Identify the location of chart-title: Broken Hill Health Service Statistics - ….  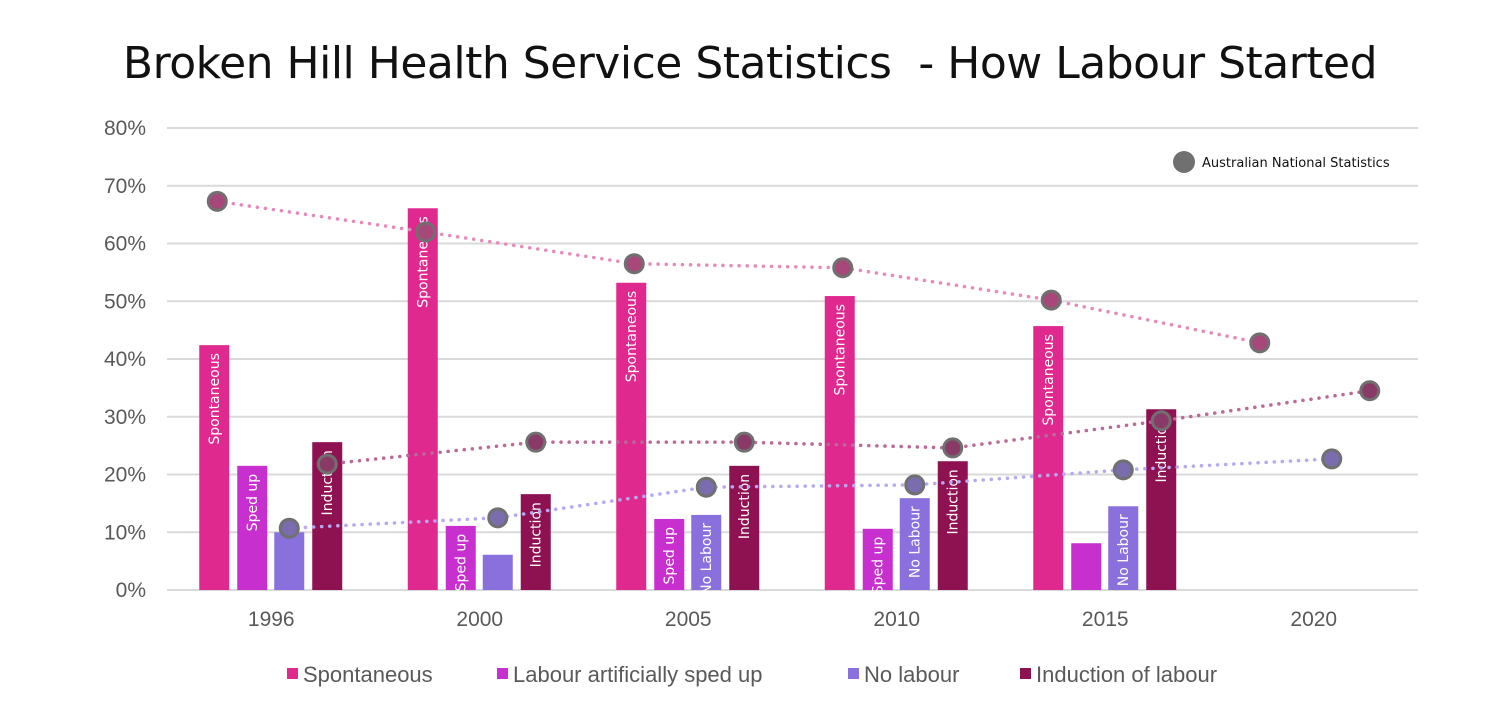
(750, 63).